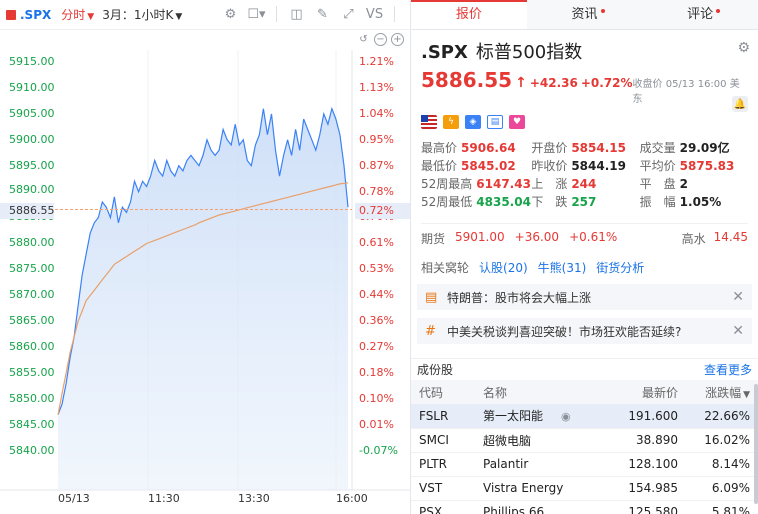 This screenshot has width=758, height=514. What do you see at coordinates (376, 398) in the screenshot?
I see `y-tick-pct-label: 0.10%` at bounding box center [376, 398].